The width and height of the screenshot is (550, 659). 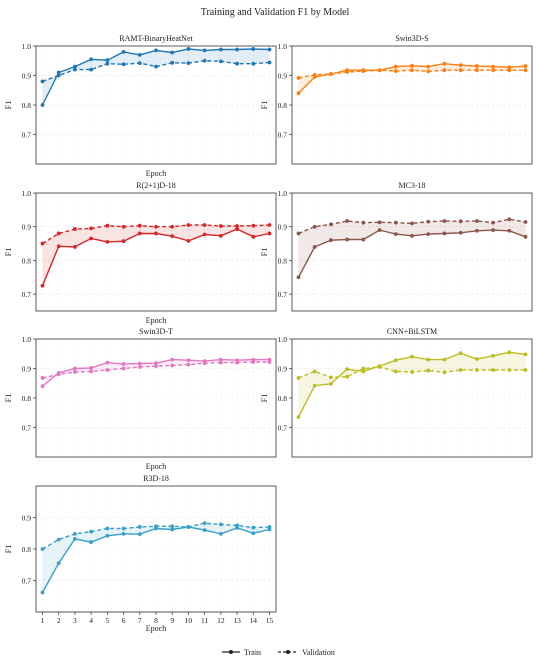 I want to click on x-tick-label: 5, so click(x=107, y=620).